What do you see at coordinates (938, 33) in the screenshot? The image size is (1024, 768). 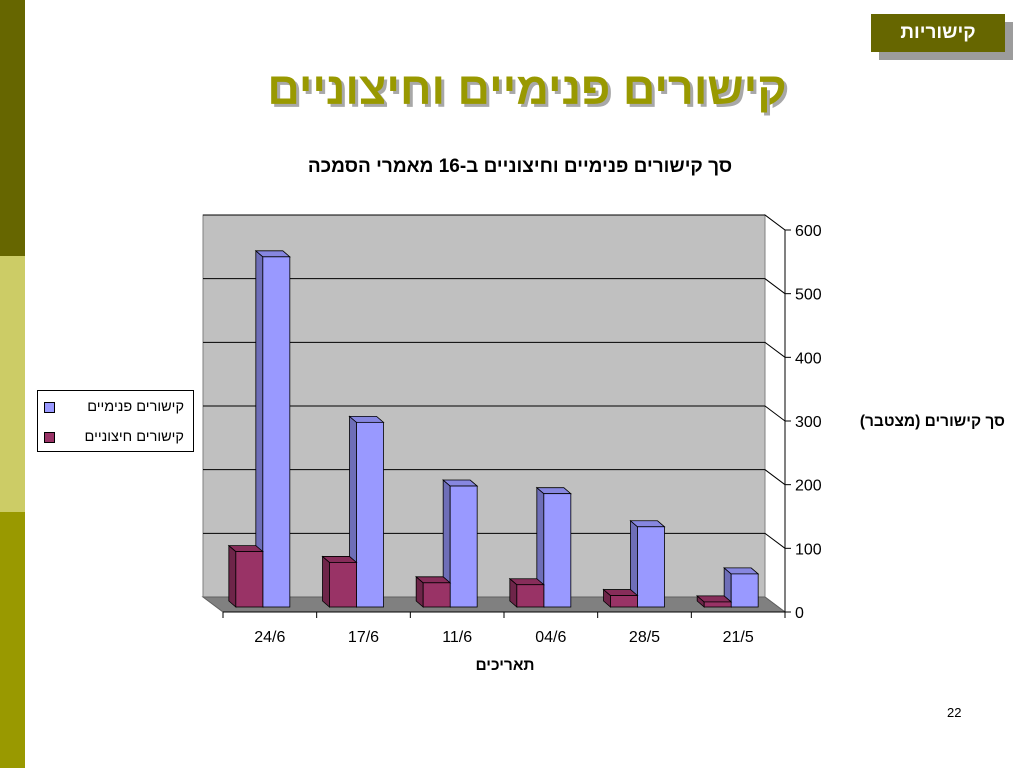 I see `section-badge: קישוריות` at bounding box center [938, 33].